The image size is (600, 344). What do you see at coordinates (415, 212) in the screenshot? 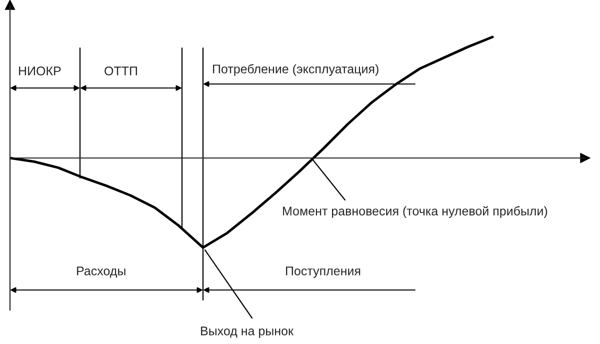
I see `annotation: Момент равновесия (точка нулевой прибыли)` at bounding box center [415, 212].